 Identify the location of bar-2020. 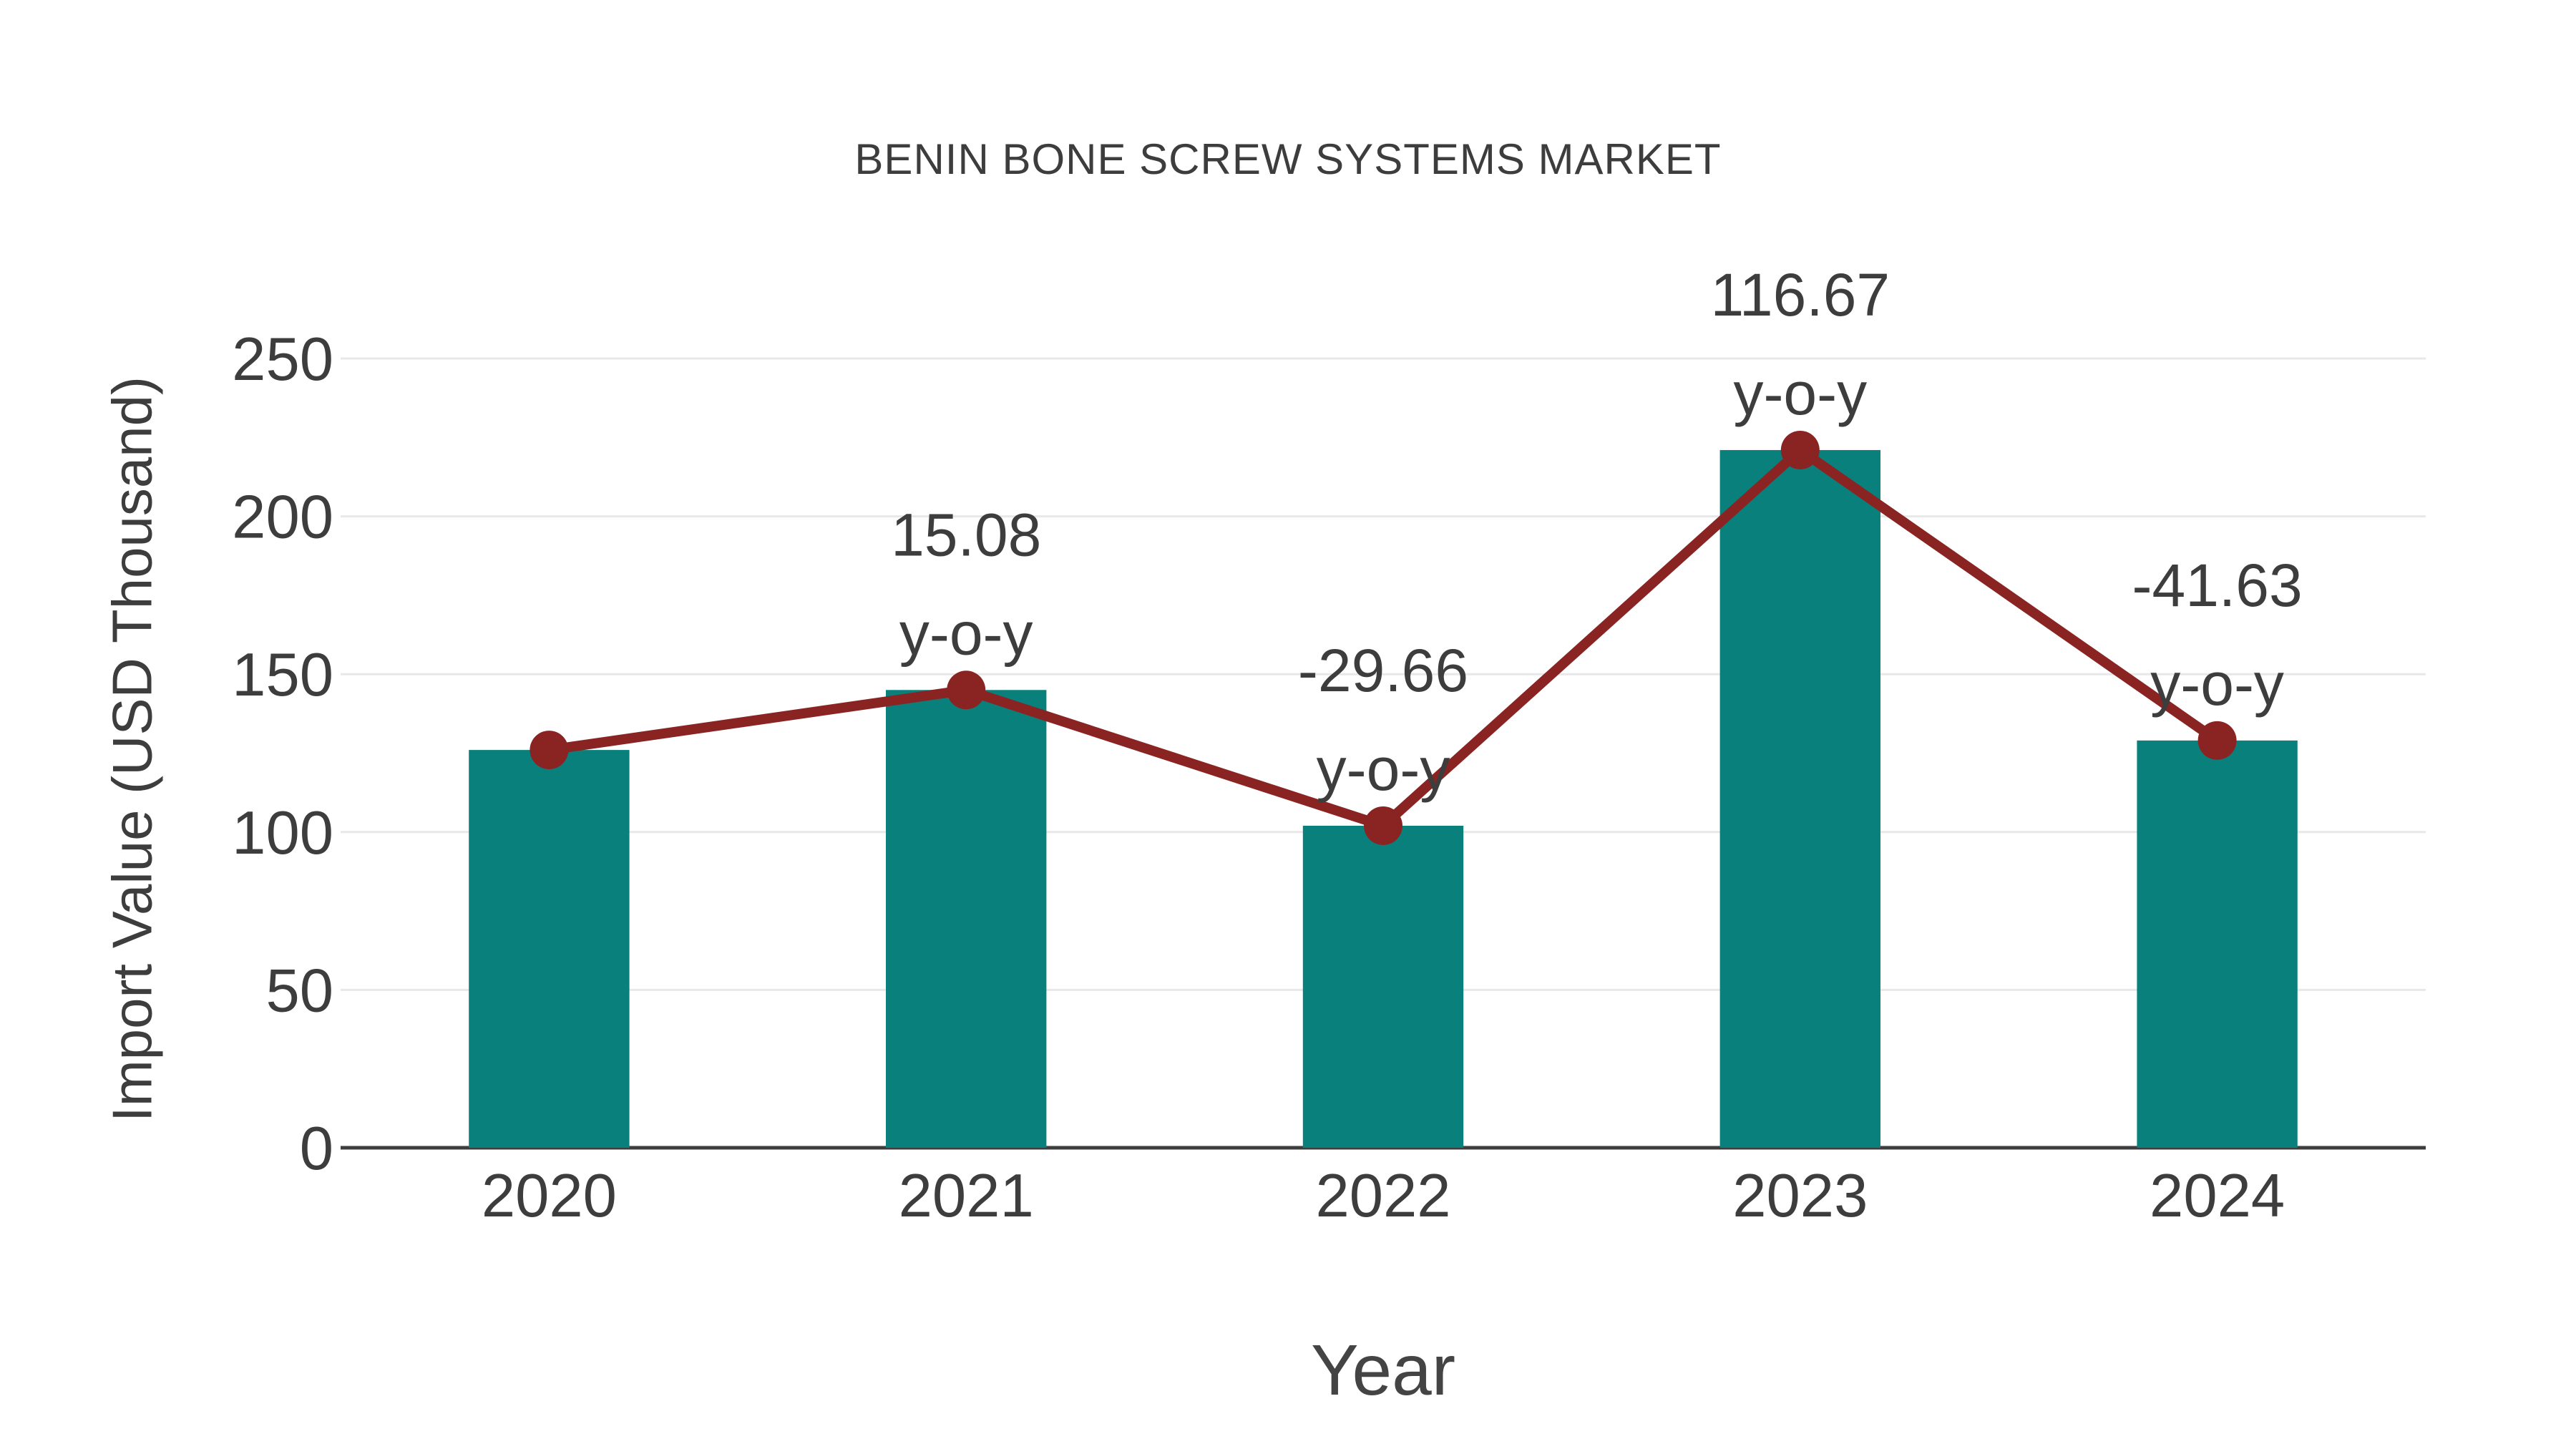
(549, 949).